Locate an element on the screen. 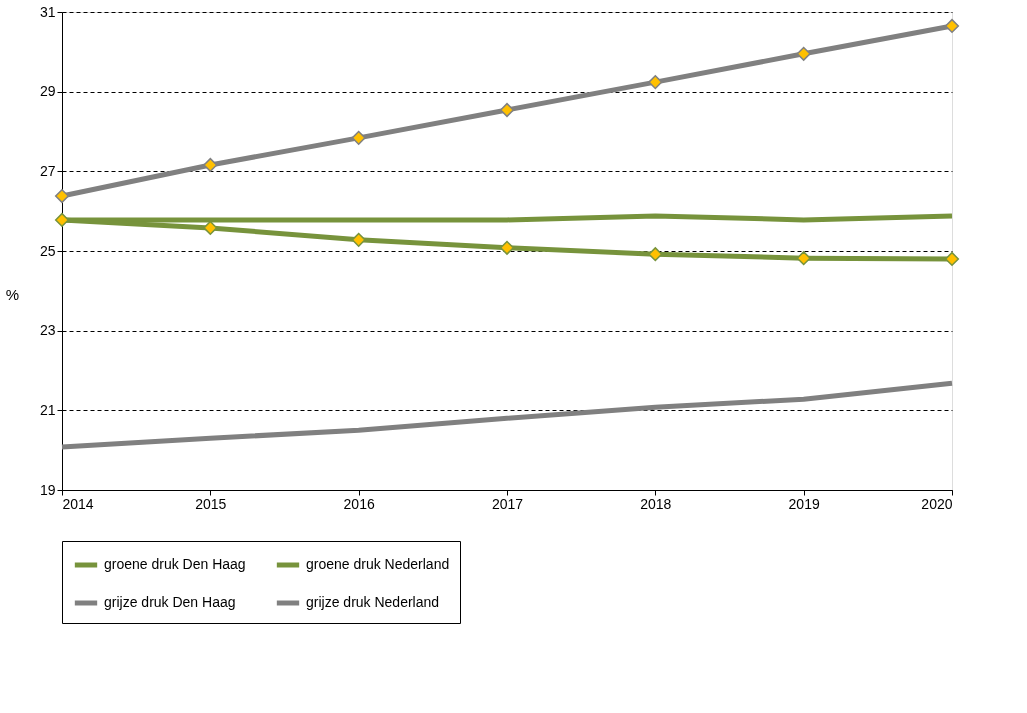 The image size is (1027, 713). y-axis-title: % is located at coordinates (12, 294).